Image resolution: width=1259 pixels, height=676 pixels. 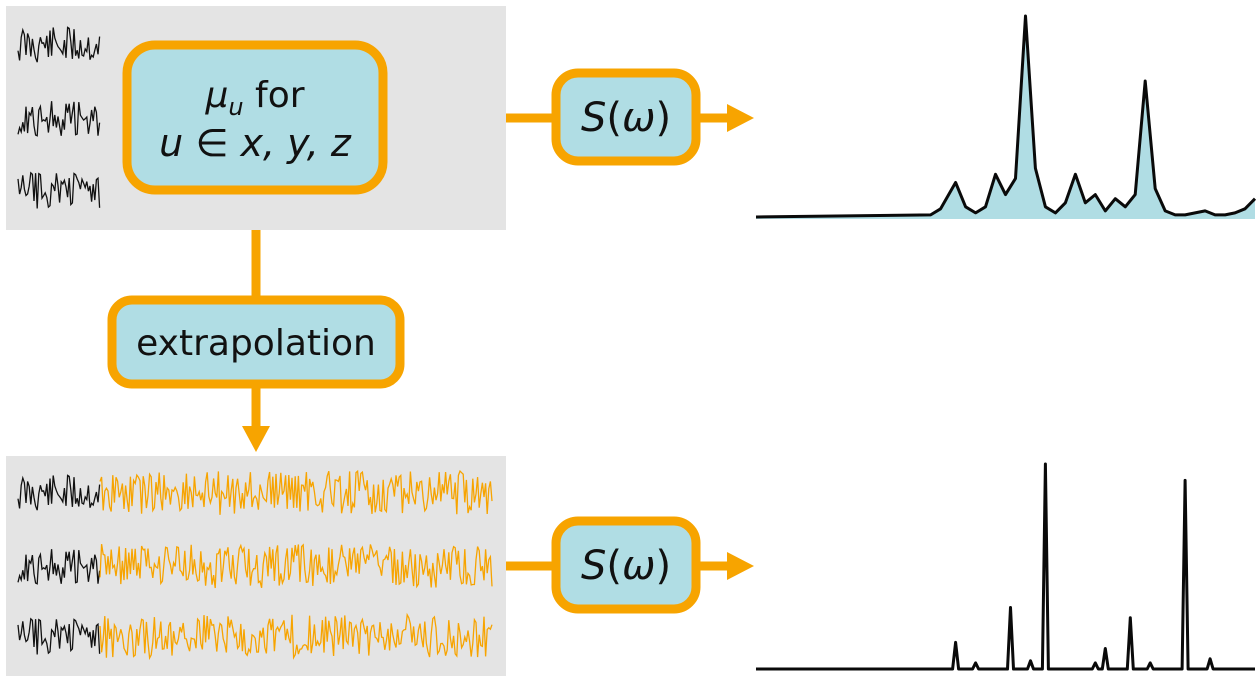 I want to click on spectrum-line-top, so click(x=1006, y=116).